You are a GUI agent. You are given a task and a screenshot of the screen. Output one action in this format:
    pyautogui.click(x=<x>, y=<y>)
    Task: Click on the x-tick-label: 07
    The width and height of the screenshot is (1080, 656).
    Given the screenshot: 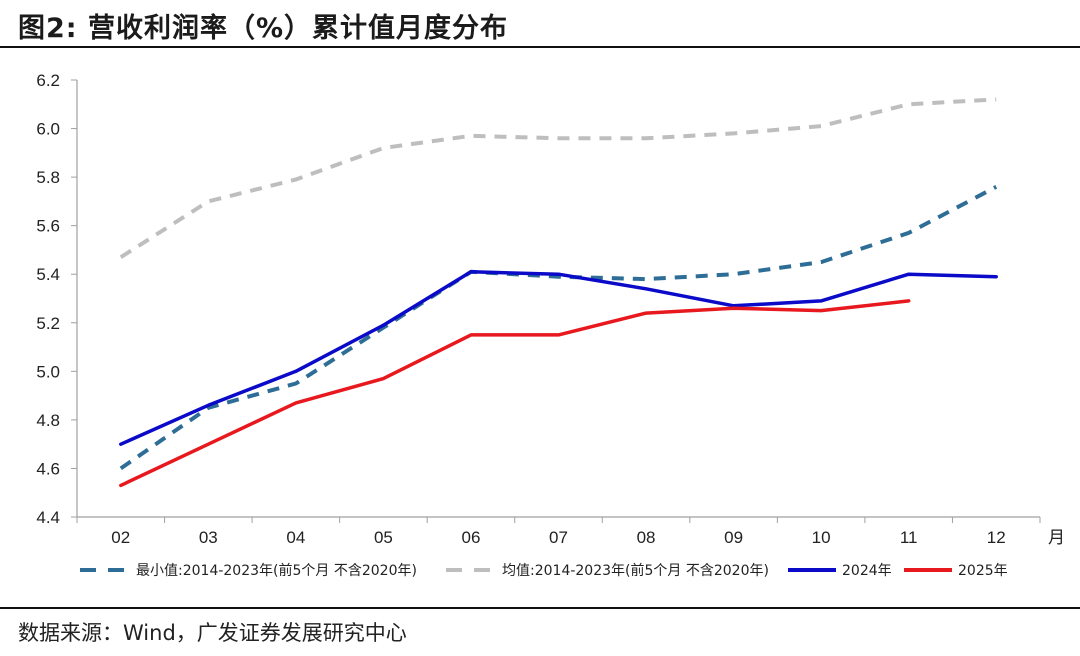 What is the action you would take?
    pyautogui.click(x=558, y=537)
    